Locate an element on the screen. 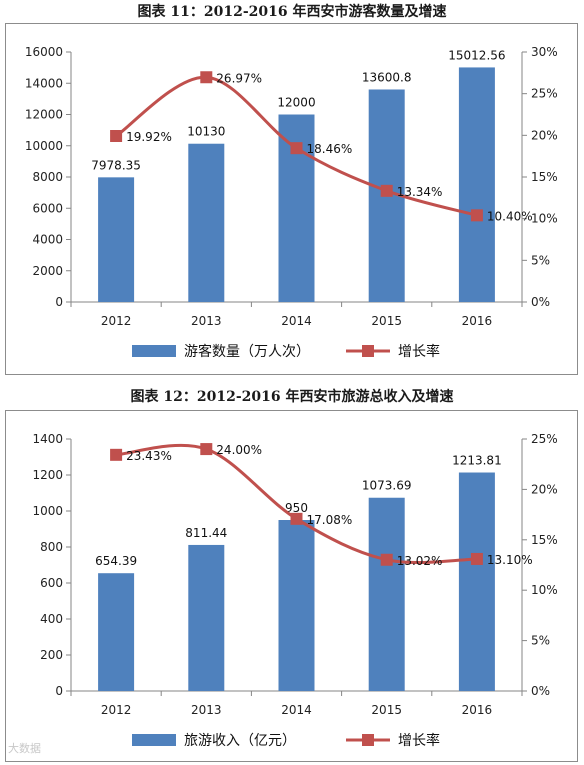 This screenshot has height=765, width=584. y-left-tick-label: 10000 is located at coordinates (44, 146).